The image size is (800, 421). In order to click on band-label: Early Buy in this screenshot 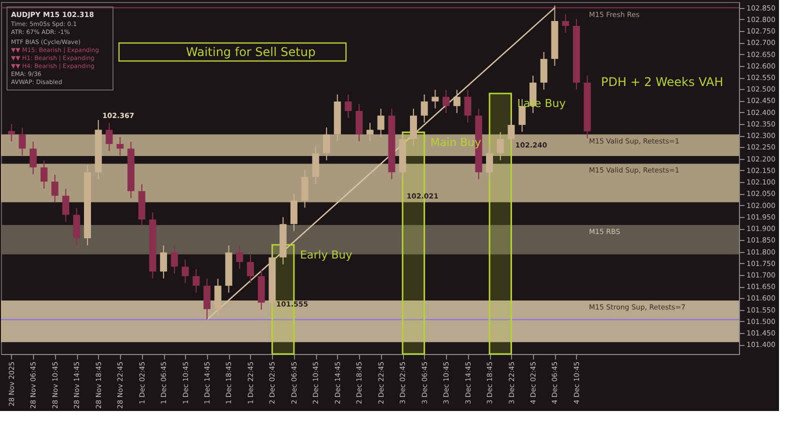, I will do `click(326, 255)`.